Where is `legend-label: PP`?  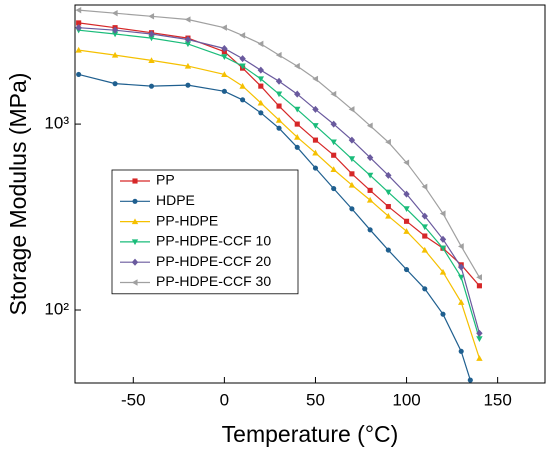 legend-label: PP is located at coordinates (165, 180).